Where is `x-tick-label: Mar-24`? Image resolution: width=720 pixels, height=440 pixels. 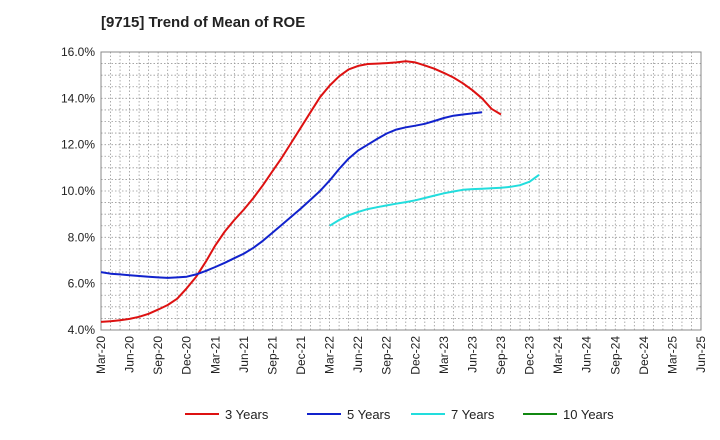 x-tick-label: Mar-24 is located at coordinates (558, 355).